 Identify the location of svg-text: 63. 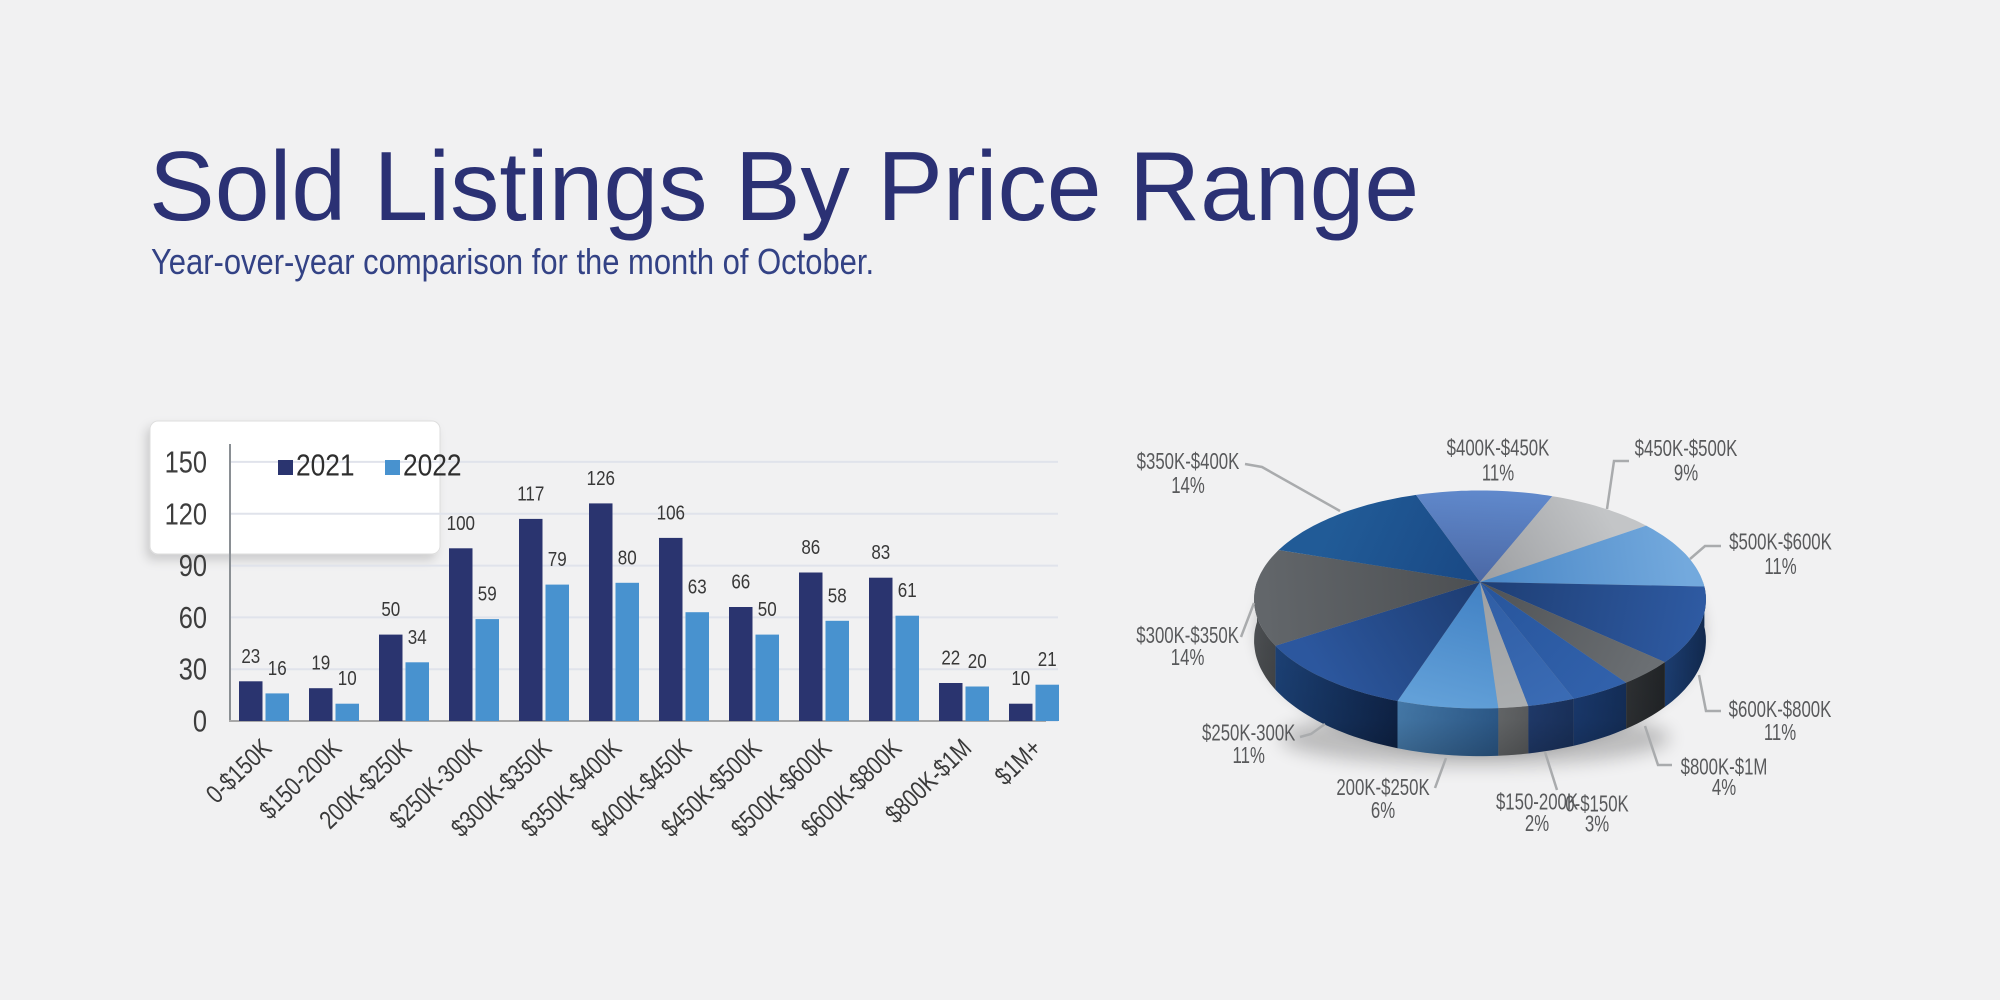
(697, 586).